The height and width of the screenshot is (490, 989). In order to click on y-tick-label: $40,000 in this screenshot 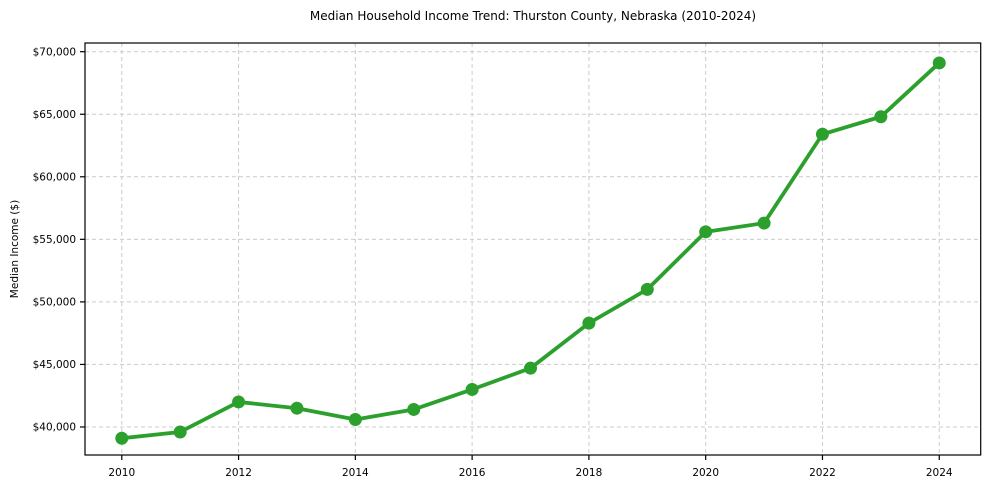, I will do `click(54, 428)`.